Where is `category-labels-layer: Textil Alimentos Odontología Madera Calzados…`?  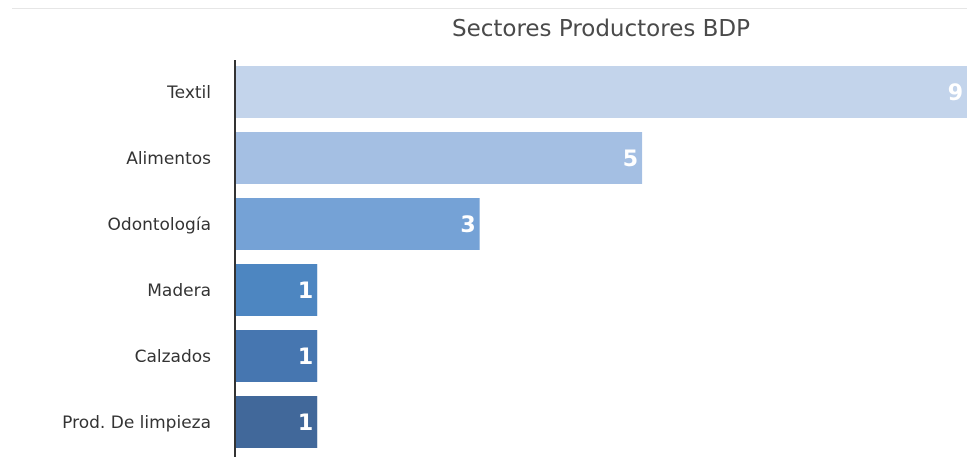 category-labels-layer: Textil Alimentos Odontología Madera Calzados… is located at coordinates (136, 258).